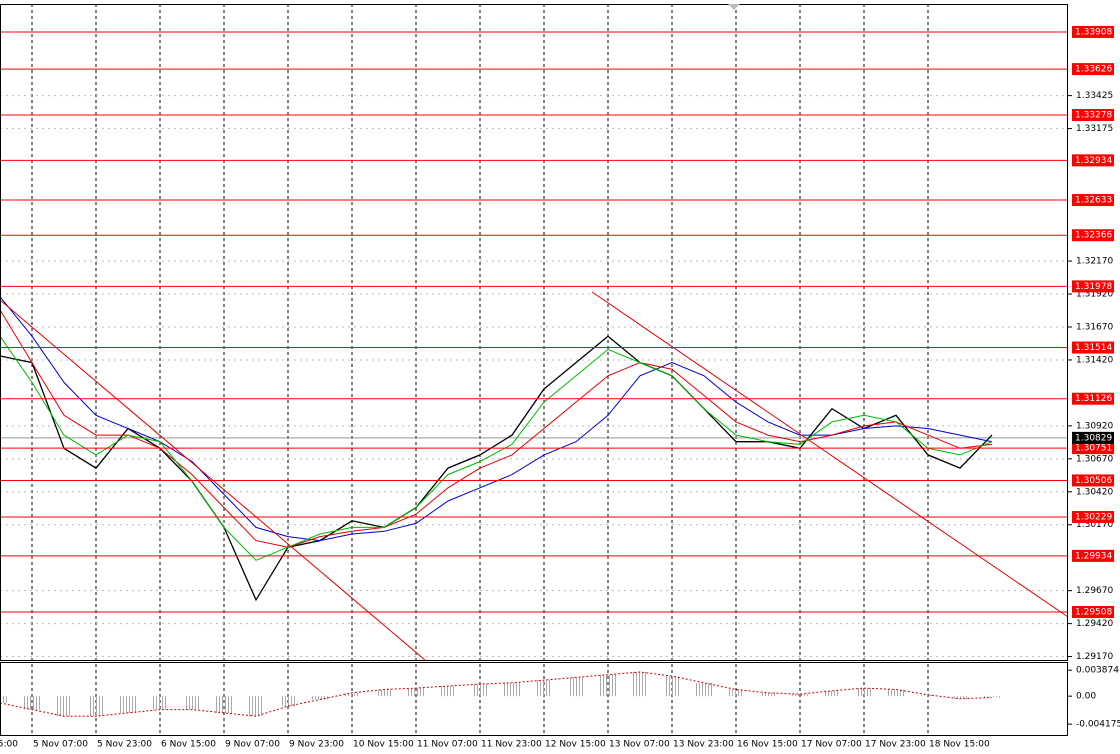 The width and height of the screenshot is (1120, 754). What do you see at coordinates (1094, 657) in the screenshot?
I see `y-tick-label: 1.29170` at bounding box center [1094, 657].